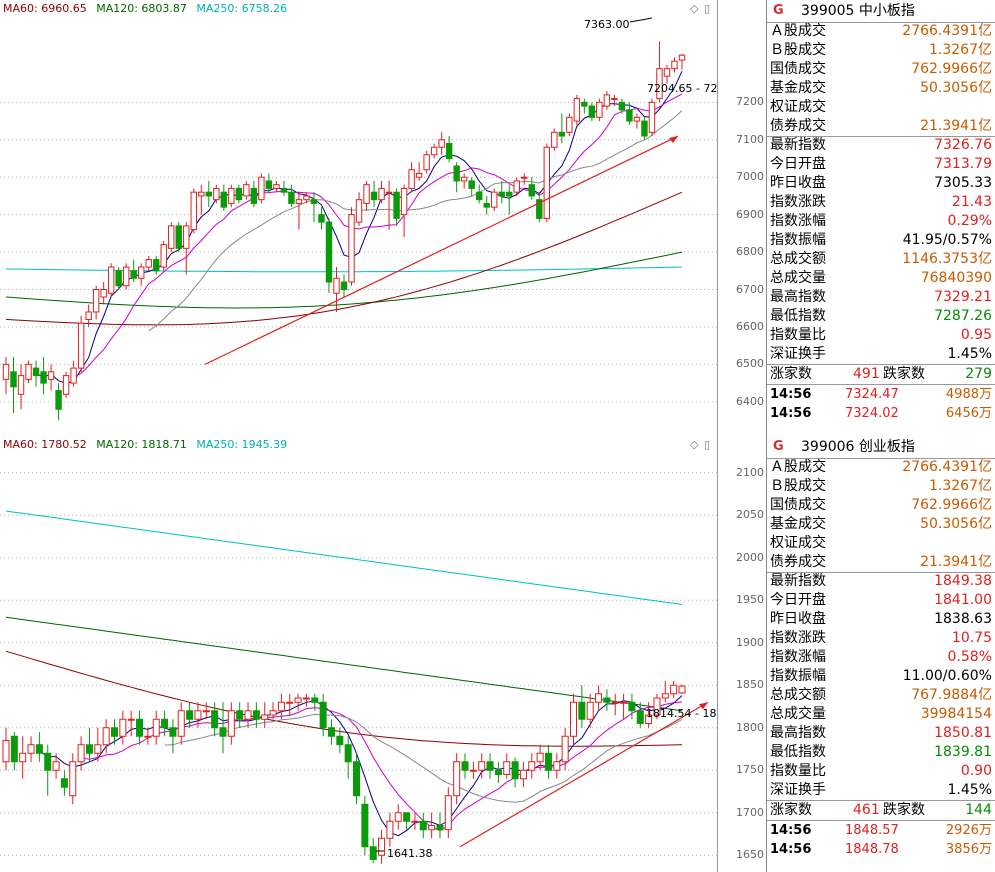  What do you see at coordinates (694, 8) in the screenshot?
I see `diamond-icon: ◇` at bounding box center [694, 8].